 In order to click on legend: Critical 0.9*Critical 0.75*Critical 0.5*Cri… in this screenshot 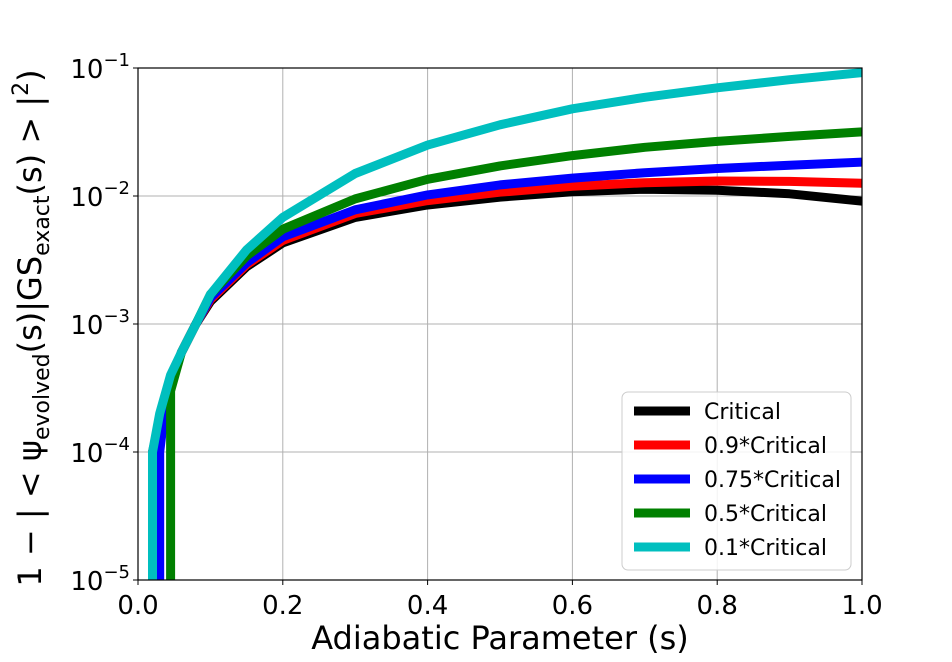, I will do `click(736, 481)`.